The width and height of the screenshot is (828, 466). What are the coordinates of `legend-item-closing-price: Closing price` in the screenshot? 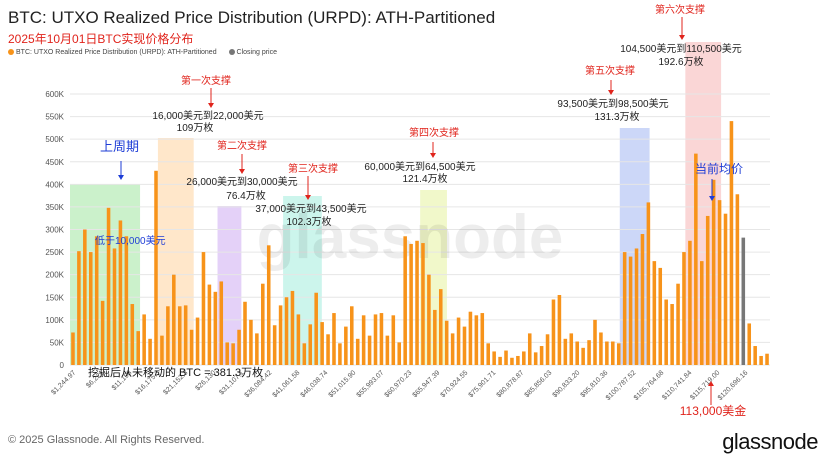 It's located at (252, 52).